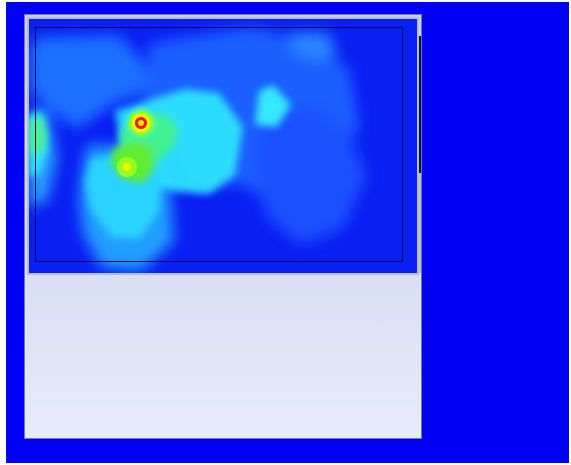  I want to click on panel-divider-dark, so click(420, 104).